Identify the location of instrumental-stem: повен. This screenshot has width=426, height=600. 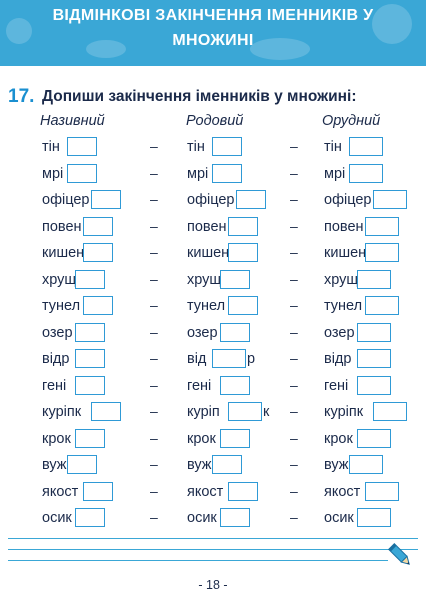
(344, 227).